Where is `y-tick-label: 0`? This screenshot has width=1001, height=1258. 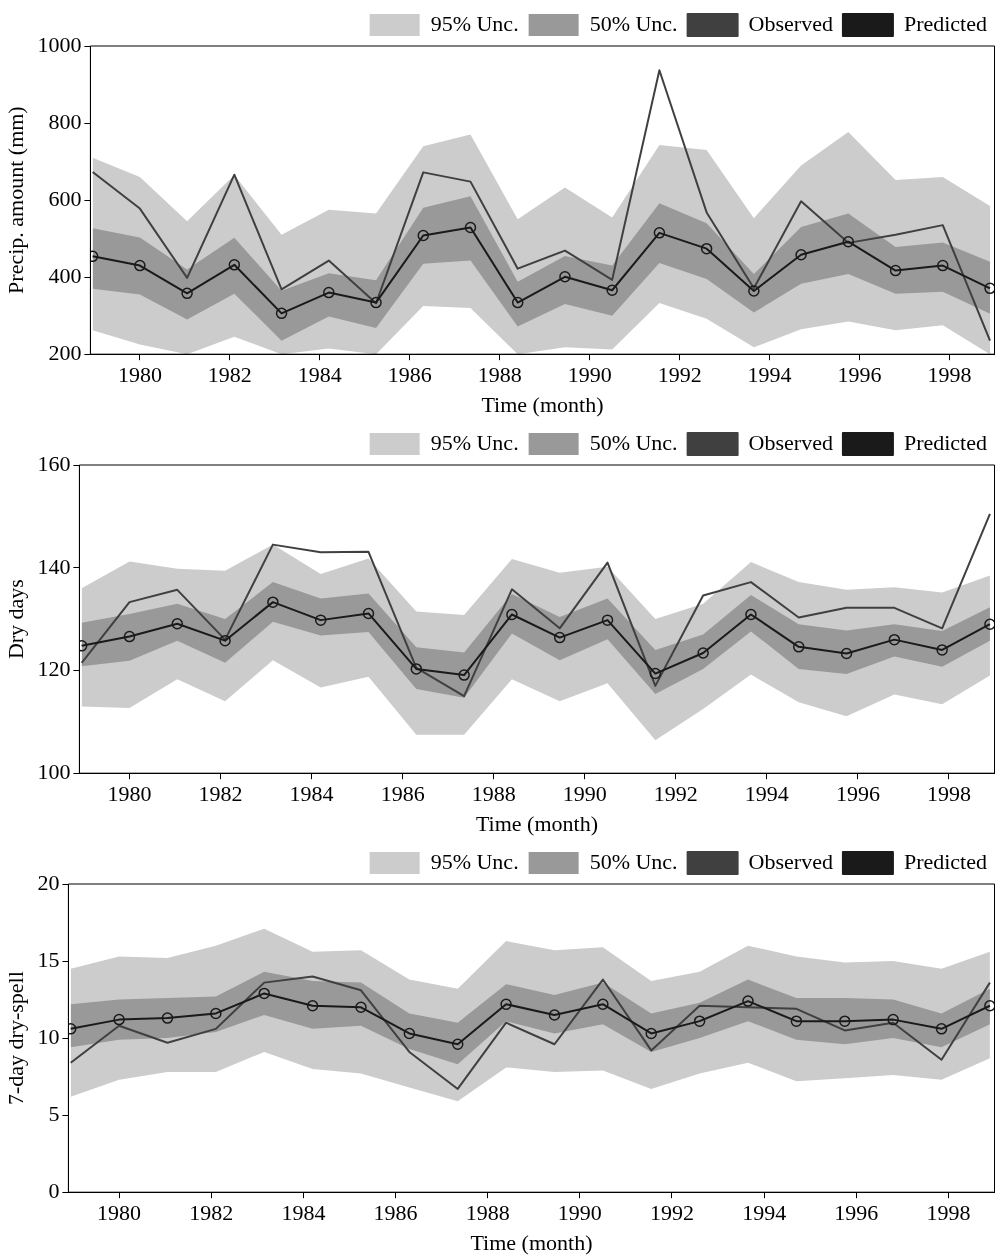 y-tick-label: 0 is located at coordinates (54, 1190).